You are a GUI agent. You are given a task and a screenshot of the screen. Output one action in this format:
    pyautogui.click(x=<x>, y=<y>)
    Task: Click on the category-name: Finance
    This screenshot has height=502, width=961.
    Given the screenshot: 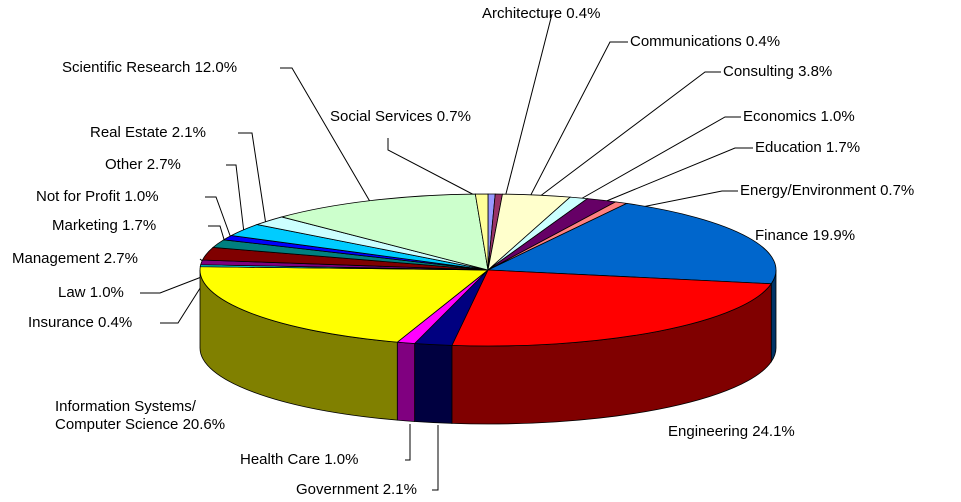 What is the action you would take?
    pyautogui.click(x=782, y=235)
    